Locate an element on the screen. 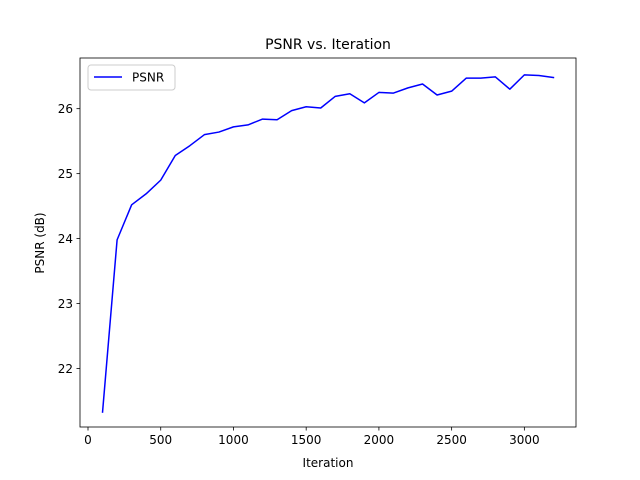  x-tick-label: 2000 is located at coordinates (379, 440).